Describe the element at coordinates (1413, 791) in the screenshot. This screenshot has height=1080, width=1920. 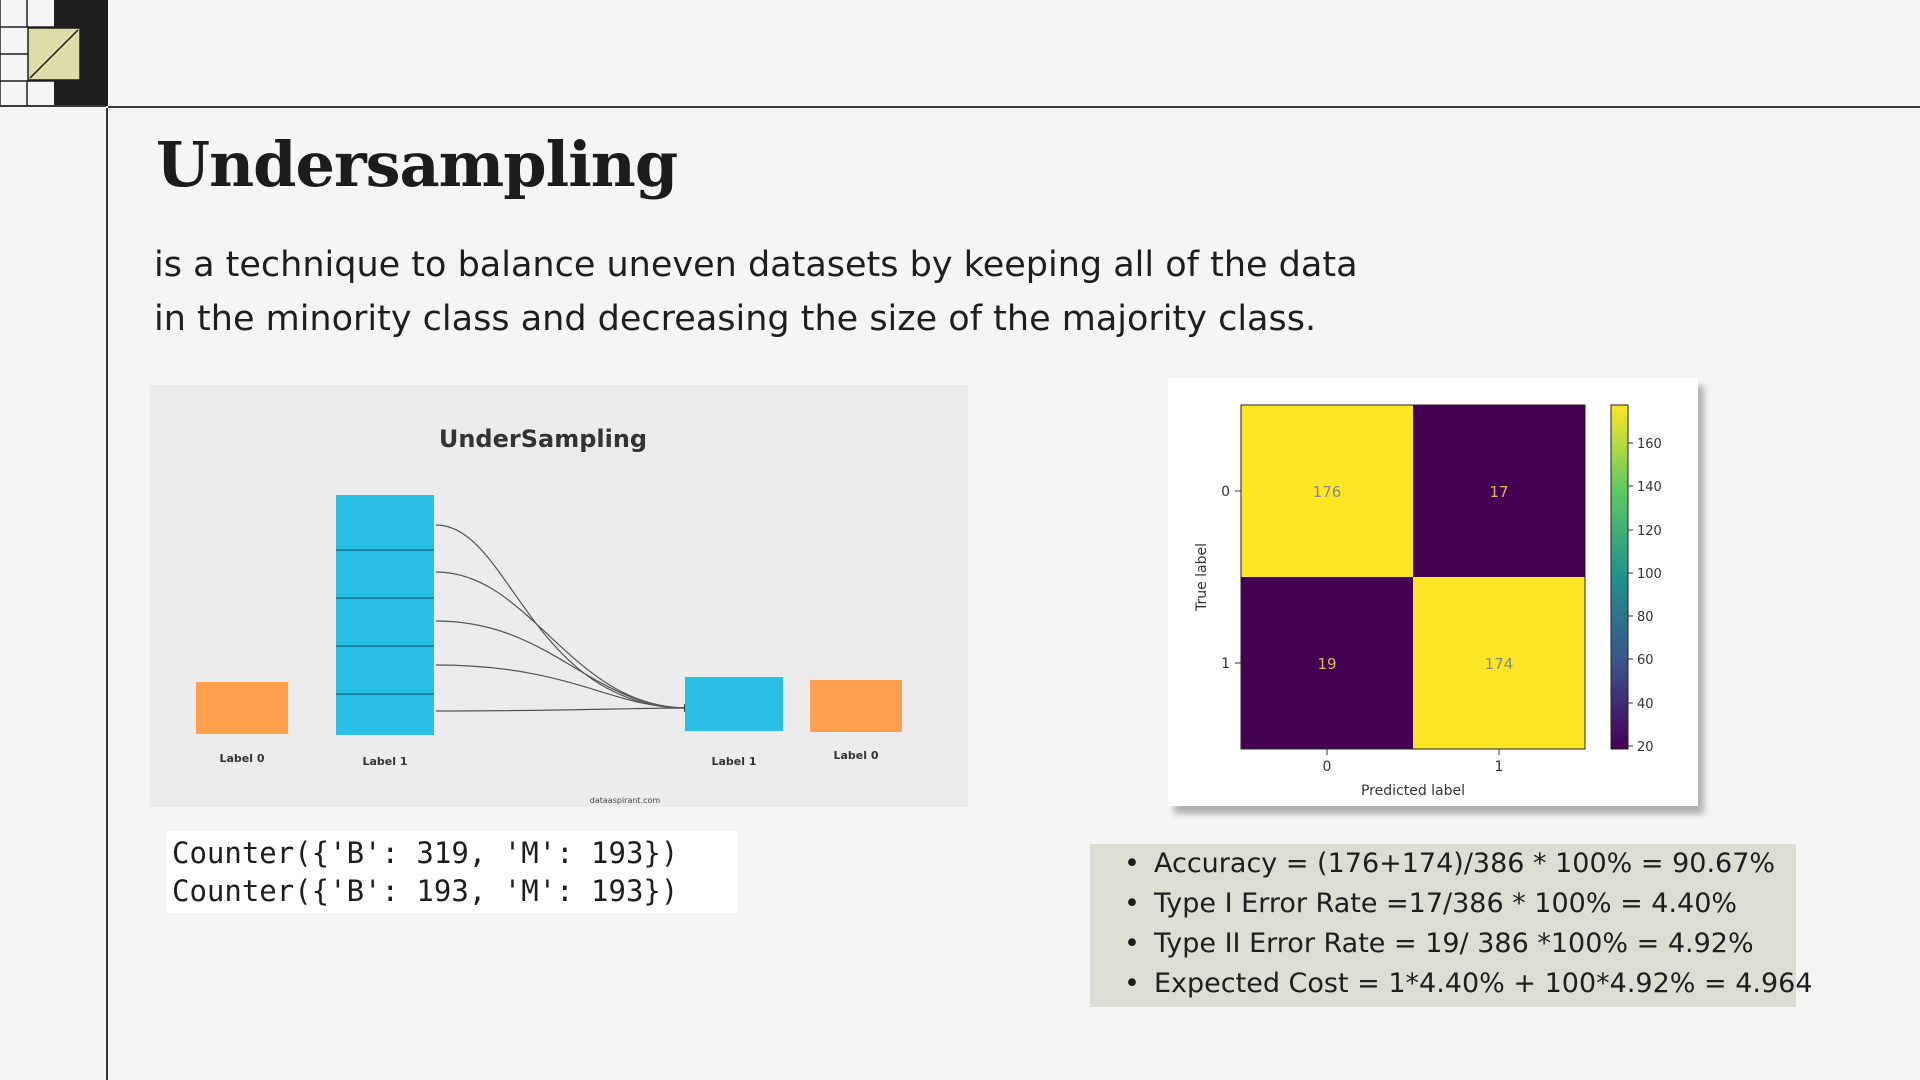
I see `x-axis-label: Predicted label` at that location.